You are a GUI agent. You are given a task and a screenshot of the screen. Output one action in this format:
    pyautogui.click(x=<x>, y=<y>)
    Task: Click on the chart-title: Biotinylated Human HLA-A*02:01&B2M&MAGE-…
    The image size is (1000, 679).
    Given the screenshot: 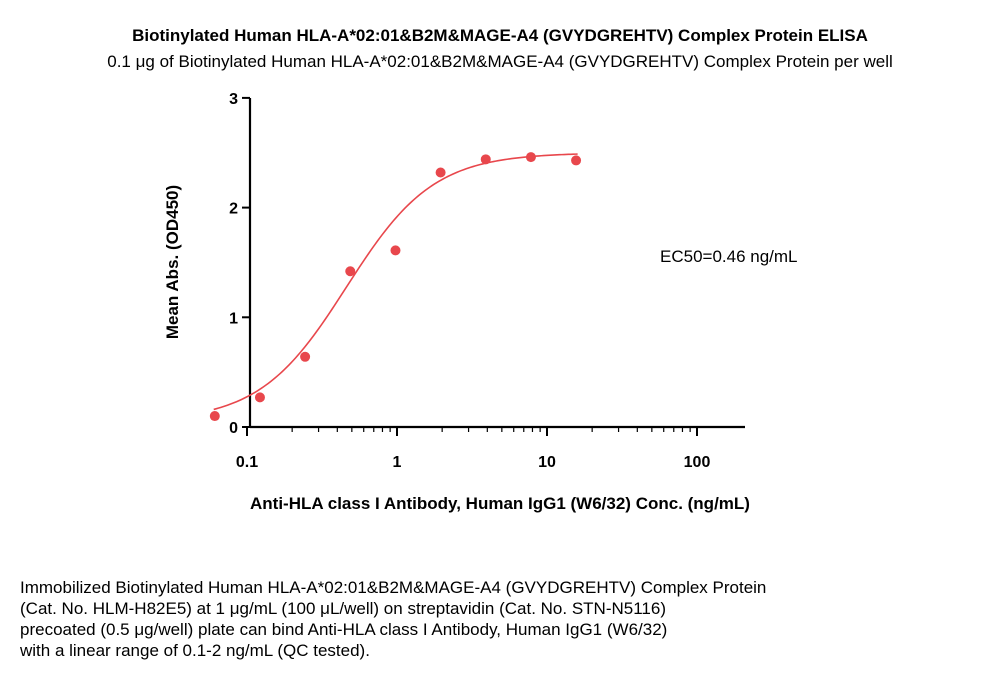 What is the action you would take?
    pyautogui.click(x=500, y=35)
    